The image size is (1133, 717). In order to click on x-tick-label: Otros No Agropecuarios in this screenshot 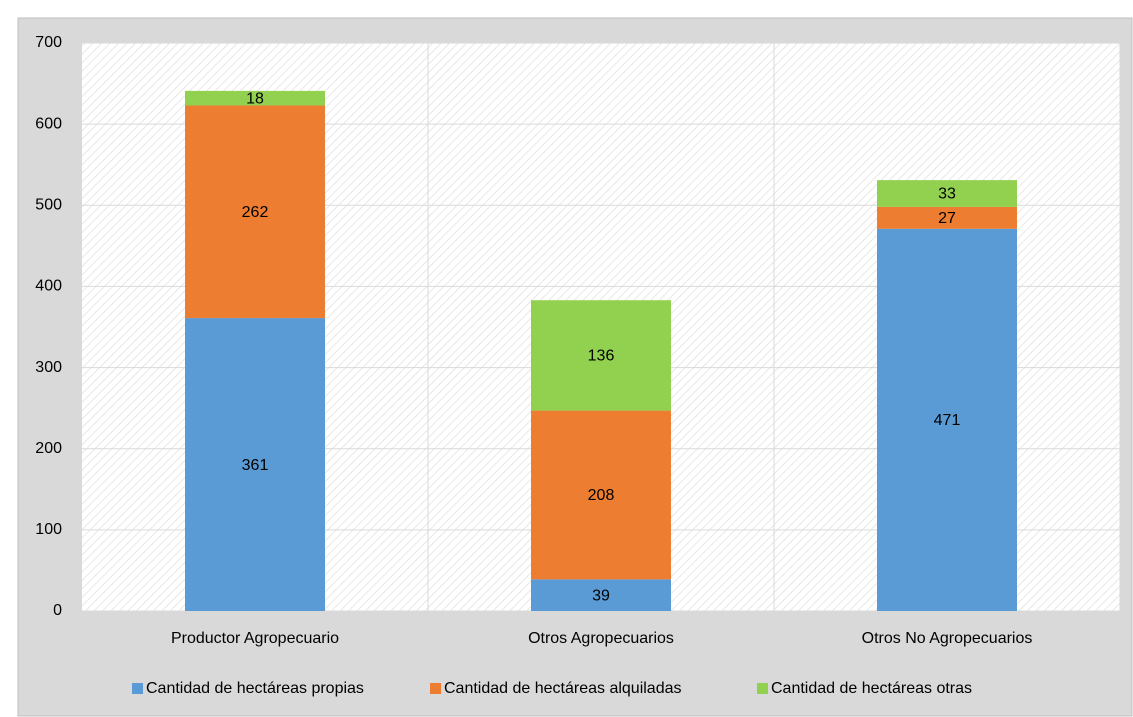, I will do `click(947, 638)`.